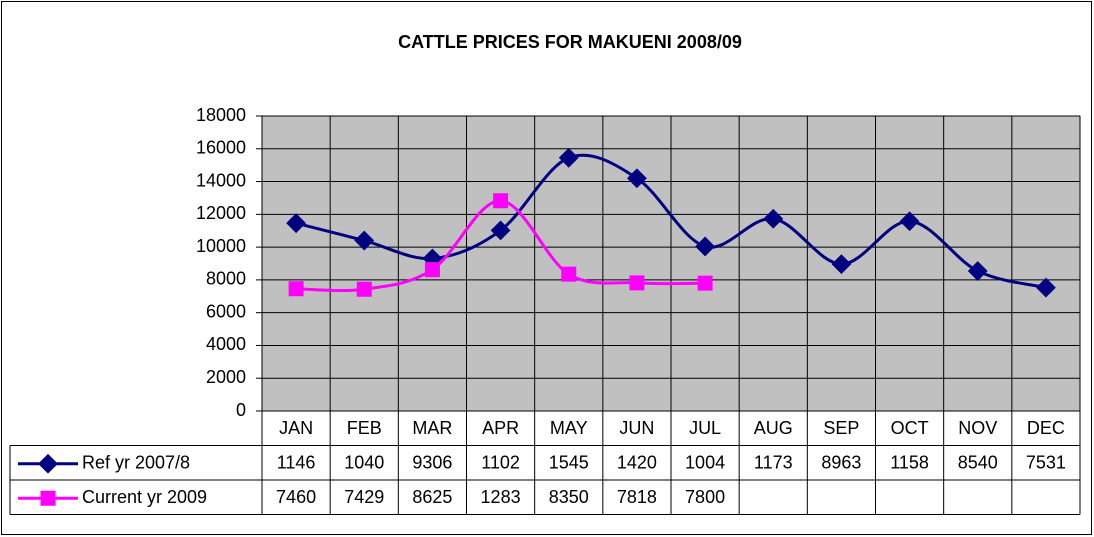 This screenshot has height=537, width=1094. What do you see at coordinates (364, 463) in the screenshot?
I see `table-value: 1040` at bounding box center [364, 463].